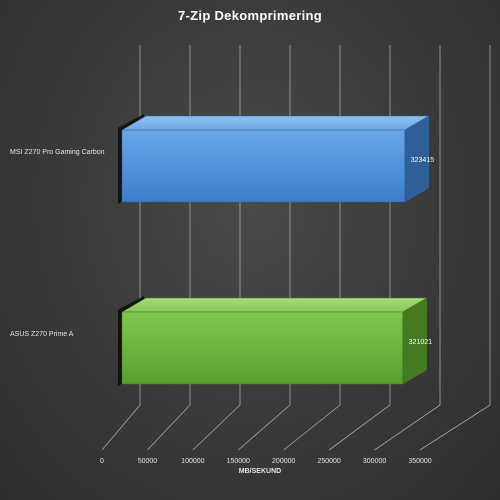 The height and width of the screenshot is (500, 500). Describe the element at coordinates (238, 461) in the screenshot. I see `x-tick-label: 150000` at that location.